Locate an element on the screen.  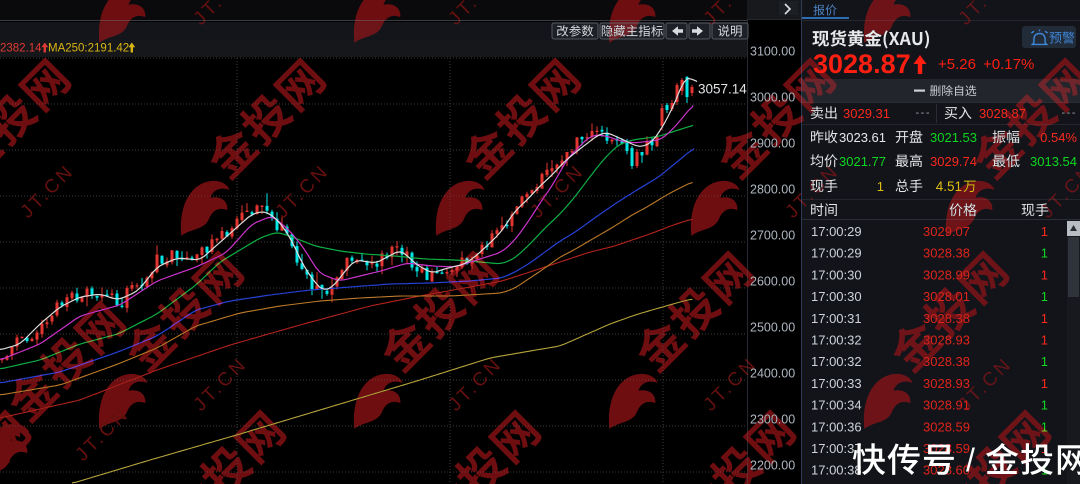
svg-text: 17:00:33 is located at coordinates (836, 383).